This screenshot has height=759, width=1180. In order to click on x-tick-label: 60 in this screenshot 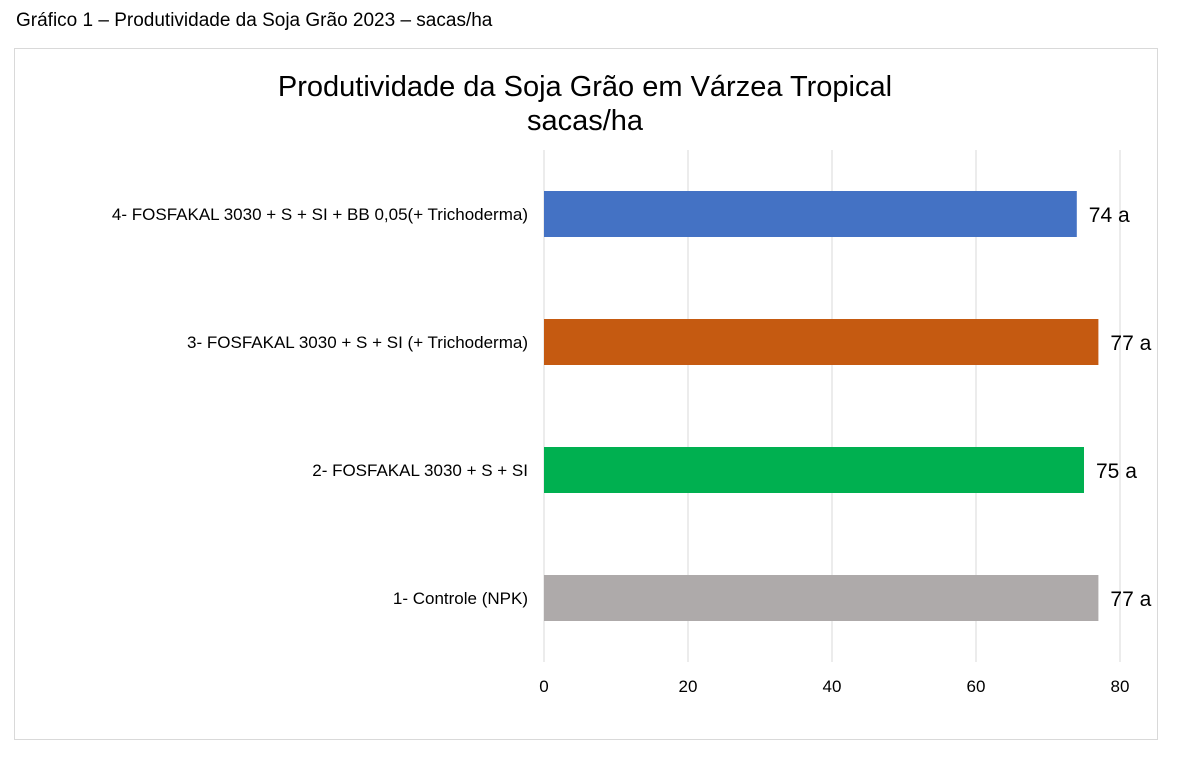, I will do `click(976, 686)`.